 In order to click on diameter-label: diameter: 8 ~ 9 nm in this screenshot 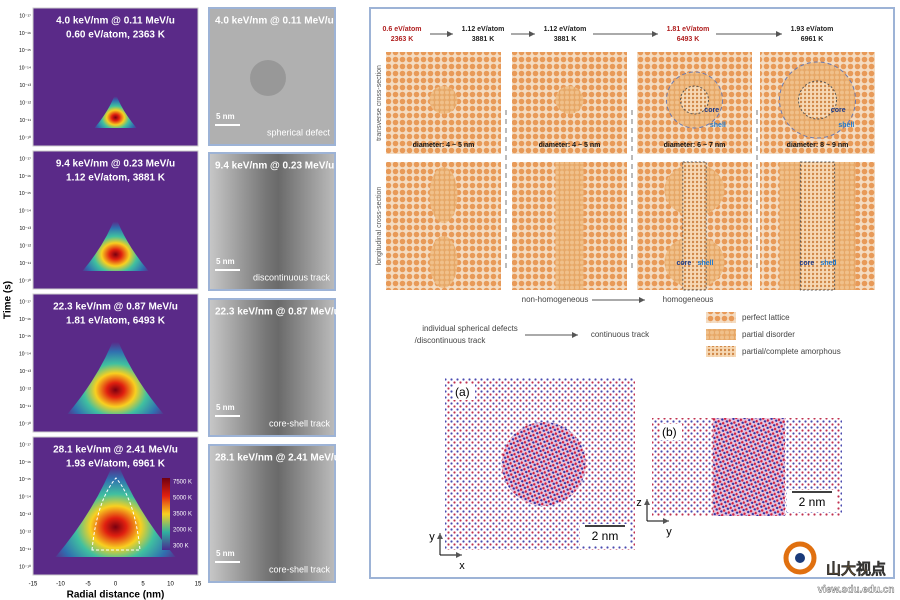, I will do `click(818, 145)`.